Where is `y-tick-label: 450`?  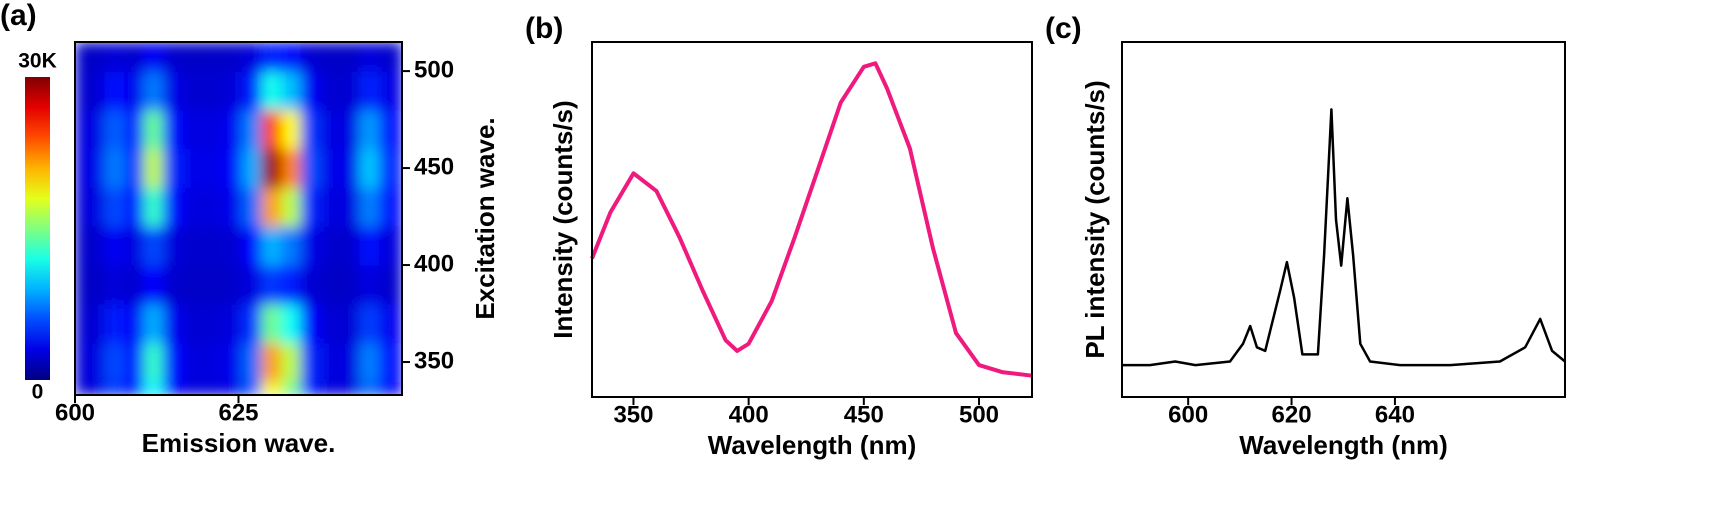 y-tick-label: 450 is located at coordinates (434, 166).